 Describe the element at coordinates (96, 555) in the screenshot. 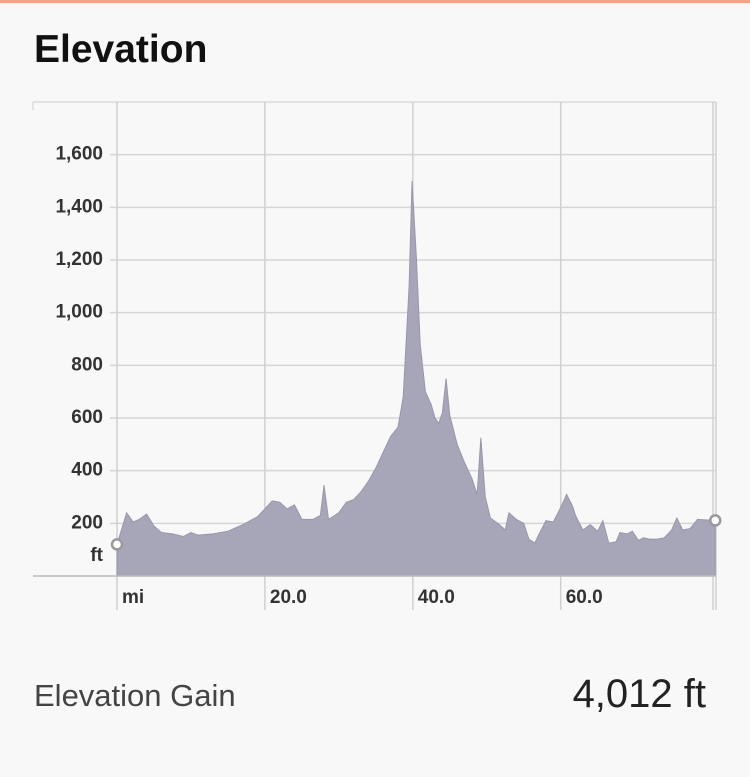

I see `y-axis-label: ft` at that location.